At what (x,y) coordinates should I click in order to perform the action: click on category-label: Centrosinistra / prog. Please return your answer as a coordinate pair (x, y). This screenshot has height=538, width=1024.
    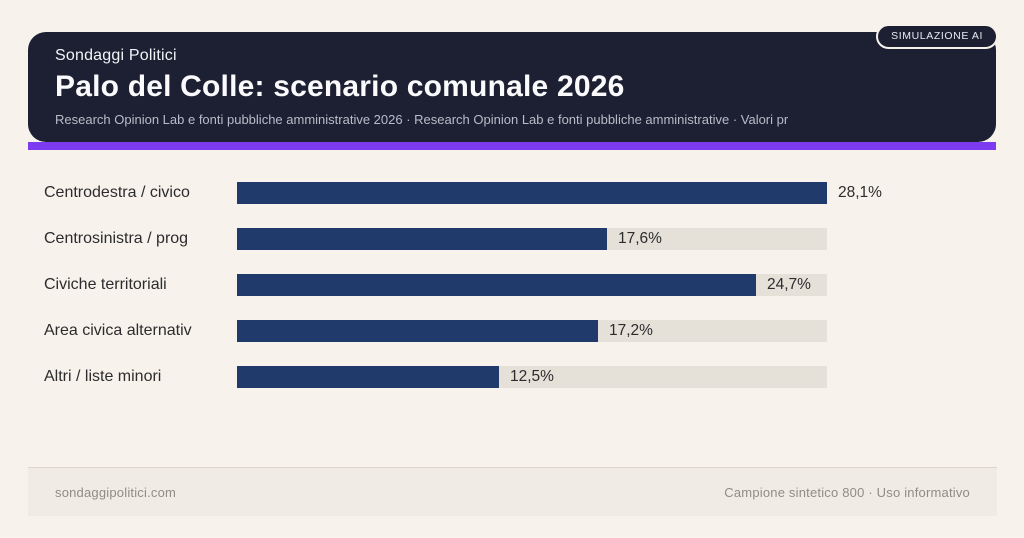
    Looking at the image, I should click on (116, 238).